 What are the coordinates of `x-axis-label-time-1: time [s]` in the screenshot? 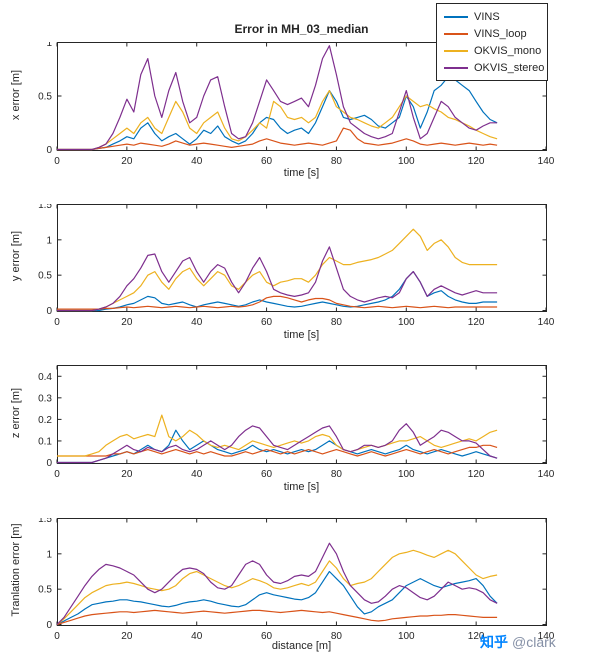 It's located at (301, 173).